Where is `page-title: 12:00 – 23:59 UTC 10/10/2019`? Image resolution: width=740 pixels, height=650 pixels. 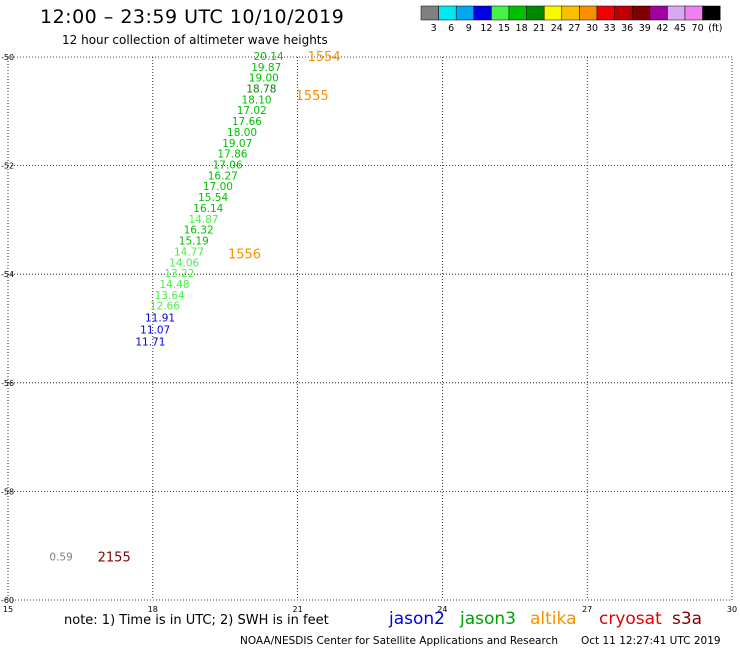
page-title: 12:00 – 23:59 UTC 10/10/2019 is located at coordinates (192, 17).